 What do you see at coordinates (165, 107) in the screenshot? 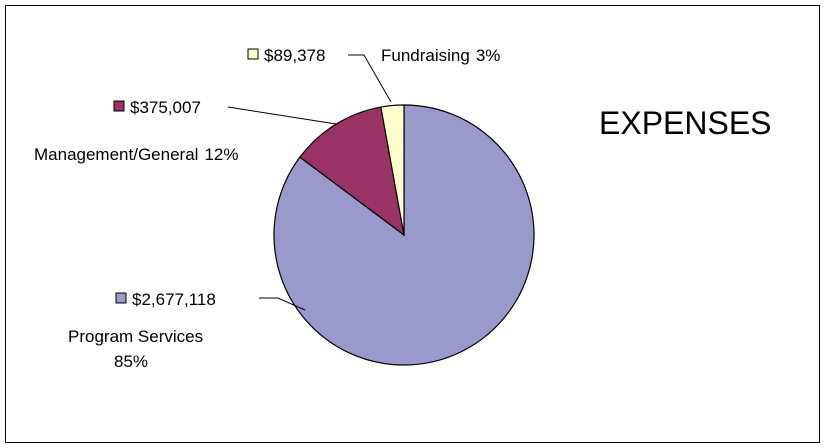
I see `value-label-management: $375,007` at bounding box center [165, 107].